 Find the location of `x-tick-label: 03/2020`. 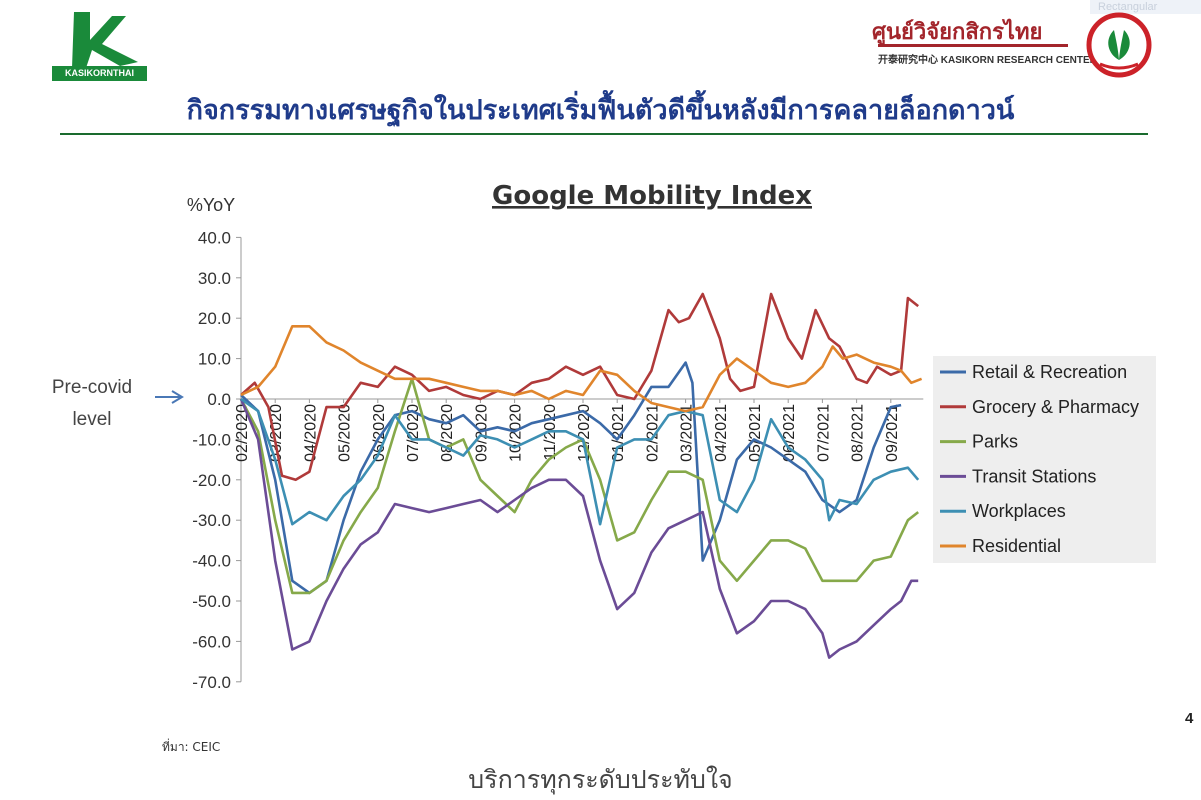

x-tick-label: 03/2020 is located at coordinates (276, 433).